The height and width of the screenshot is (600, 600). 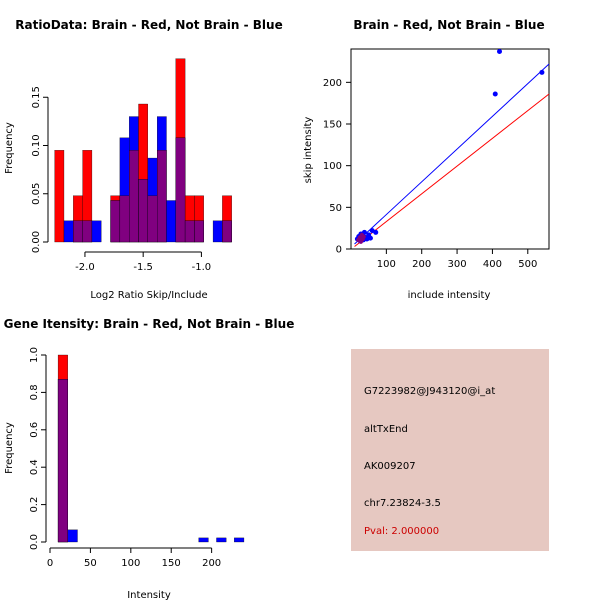 I want to click on probe-id: G7223982@J943120@i_at, so click(x=430, y=391).